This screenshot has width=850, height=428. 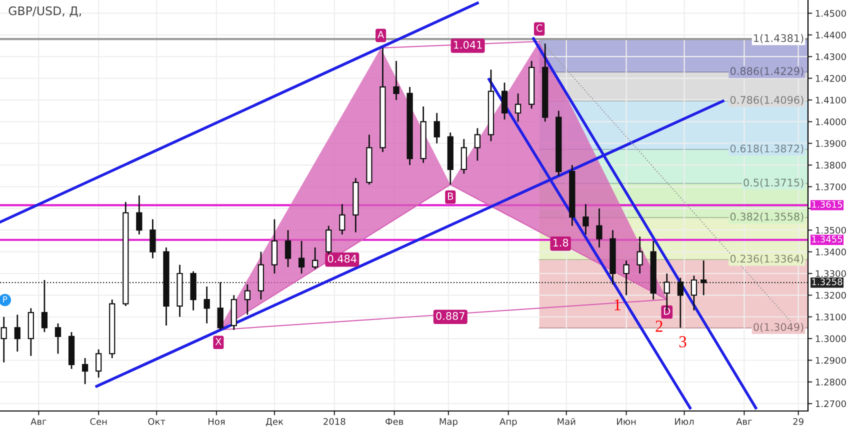 What do you see at coordinates (831, 78) in the screenshot?
I see `y-tick-label: 1.4200` at bounding box center [831, 78].